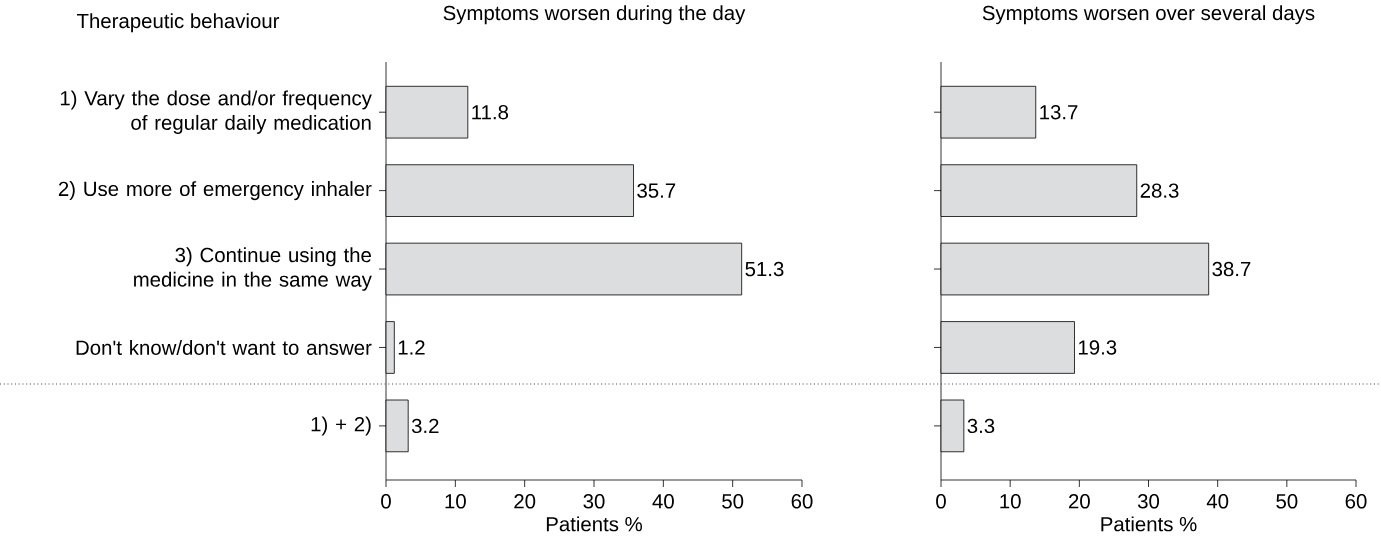 The width and height of the screenshot is (1381, 536). Describe the element at coordinates (253, 269) in the screenshot. I see `y-tick-label: 3) Continue using the medicine in the same way` at that location.